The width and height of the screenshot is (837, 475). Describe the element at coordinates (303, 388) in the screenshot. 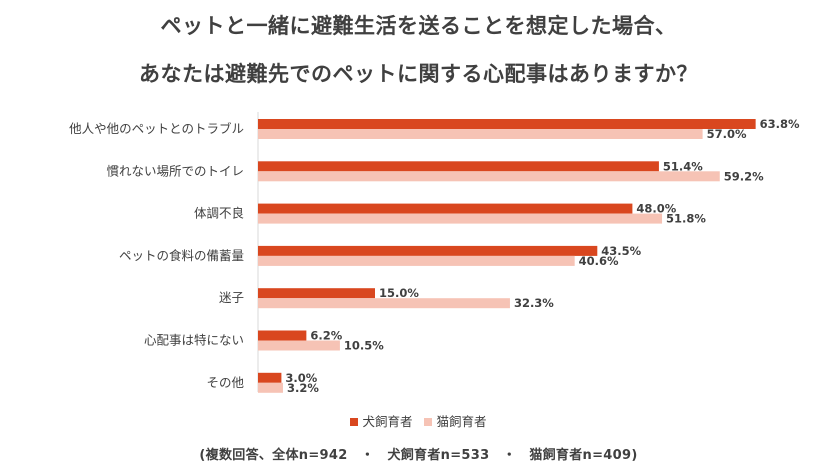

I see `cat-owner-value-label: 3.2%` at that location.